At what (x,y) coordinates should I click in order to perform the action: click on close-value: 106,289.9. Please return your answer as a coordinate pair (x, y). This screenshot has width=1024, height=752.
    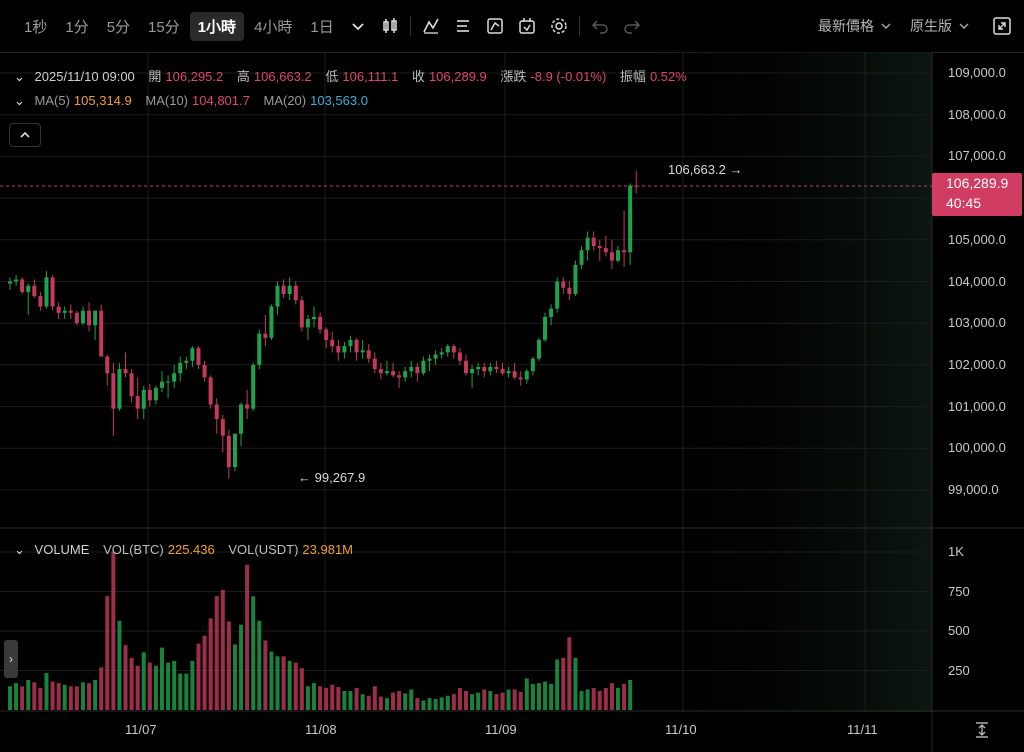
    Looking at the image, I should click on (457, 76).